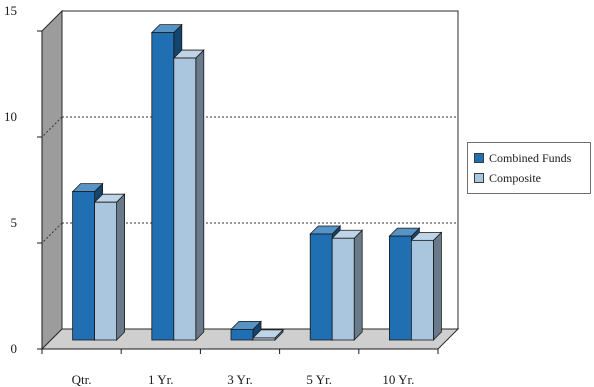  What do you see at coordinates (398, 379) in the screenshot?
I see `x-tick-label: 10 Yr.` at bounding box center [398, 379].